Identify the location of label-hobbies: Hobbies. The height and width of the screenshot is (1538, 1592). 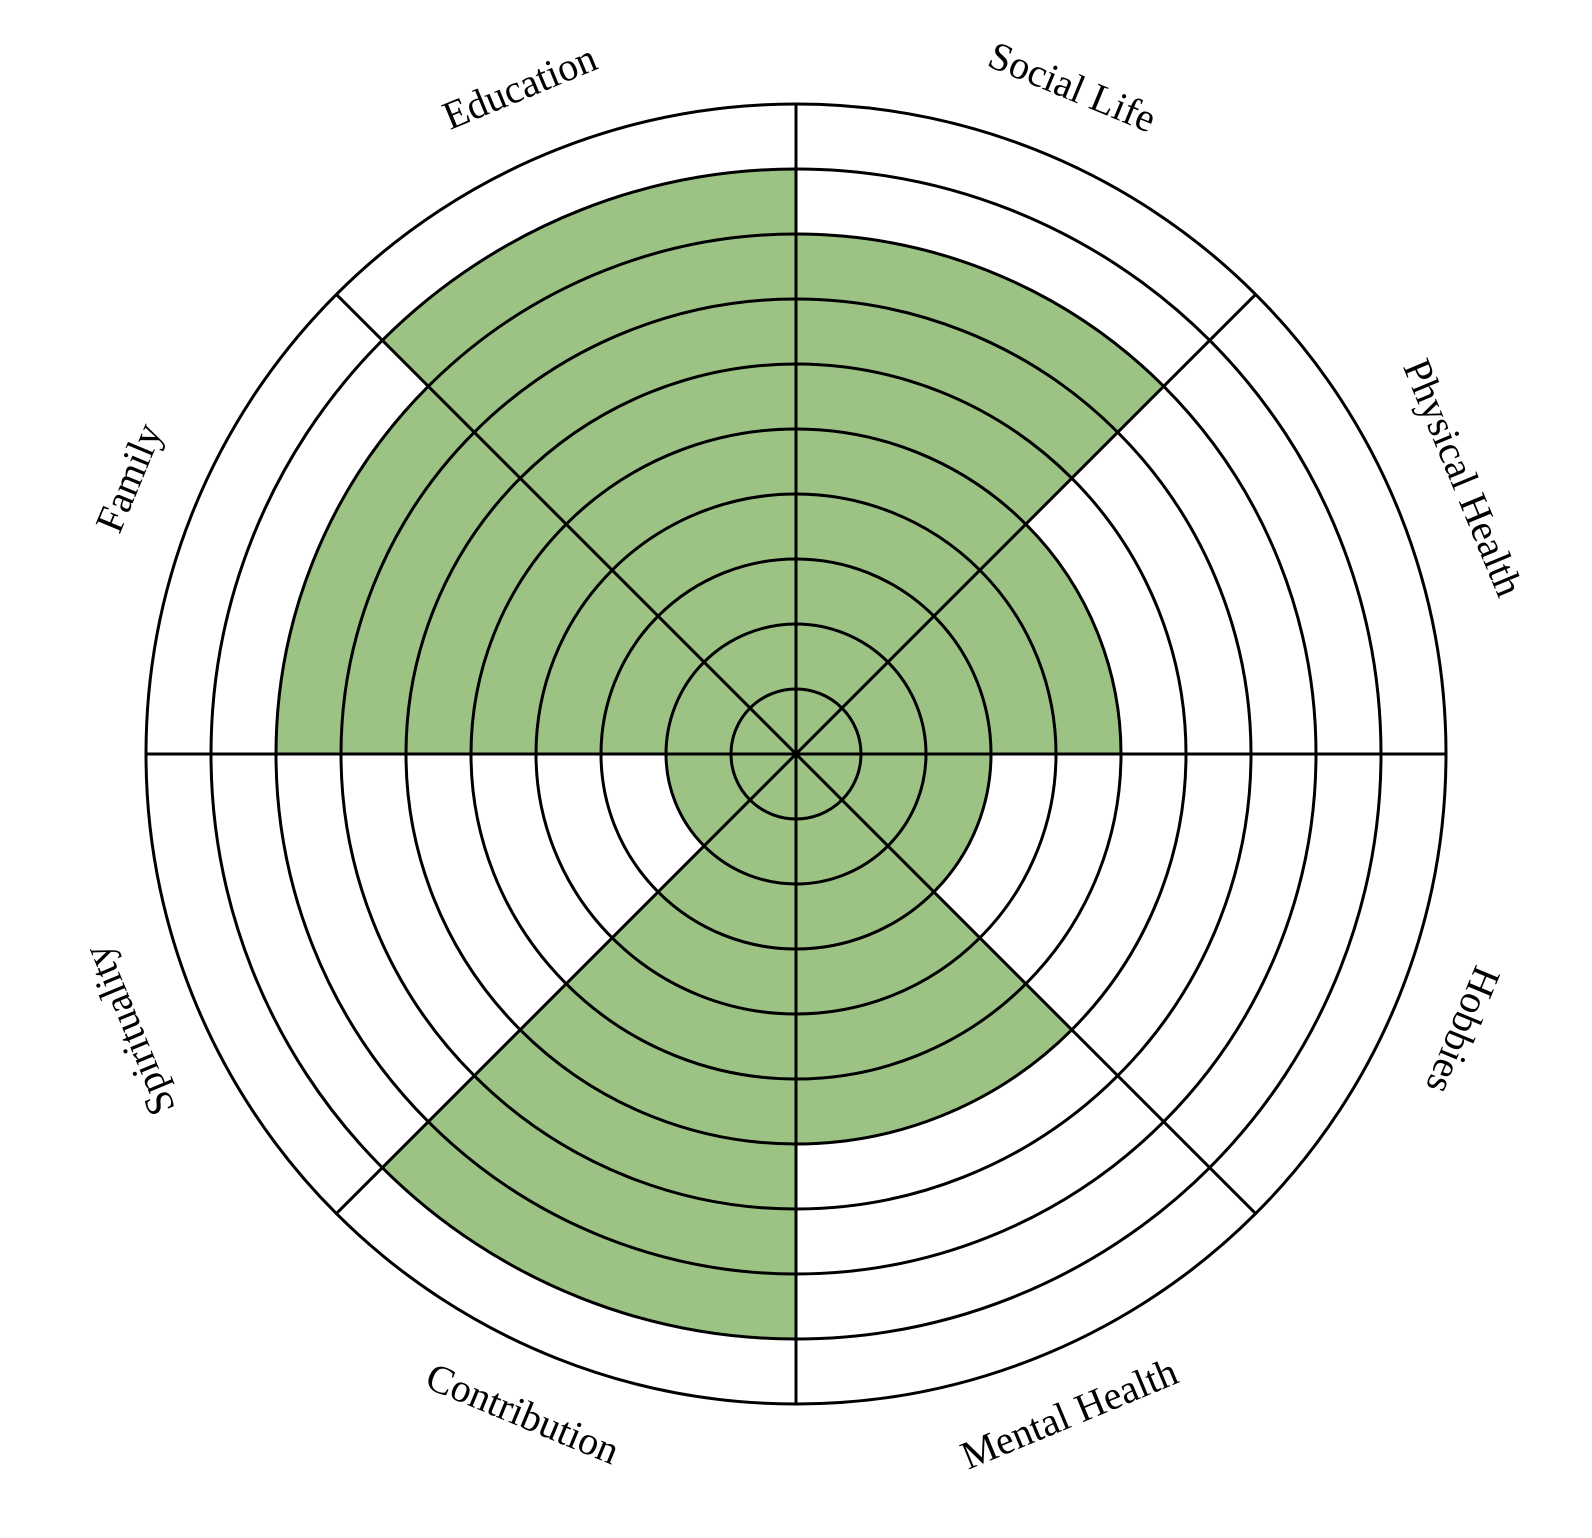
(1463, 1030).